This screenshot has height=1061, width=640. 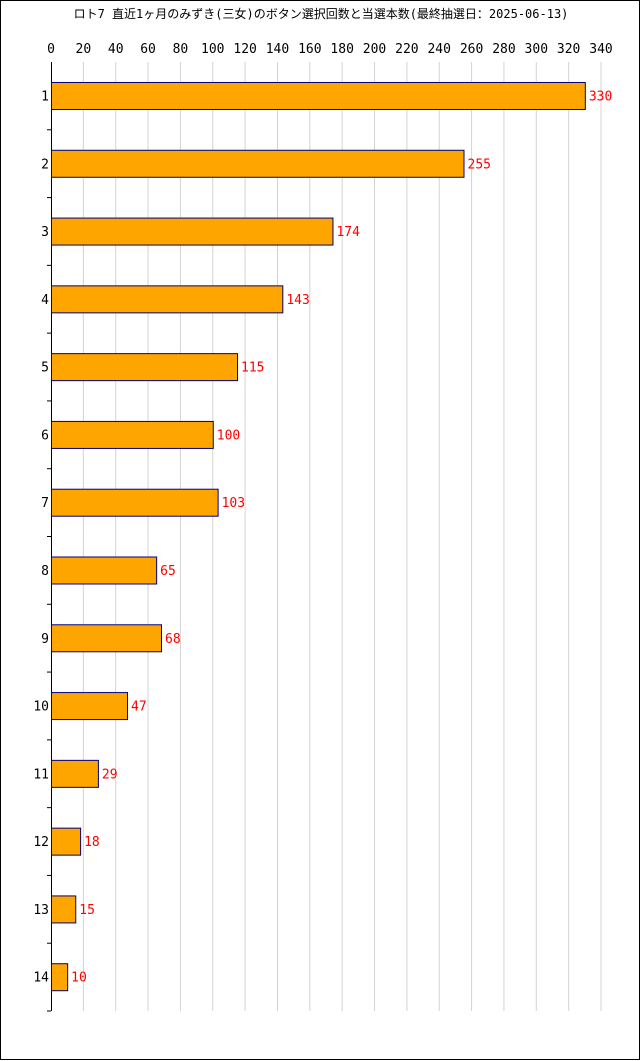 What do you see at coordinates (45, 639) in the screenshot?
I see `y-category-label: 9` at bounding box center [45, 639].